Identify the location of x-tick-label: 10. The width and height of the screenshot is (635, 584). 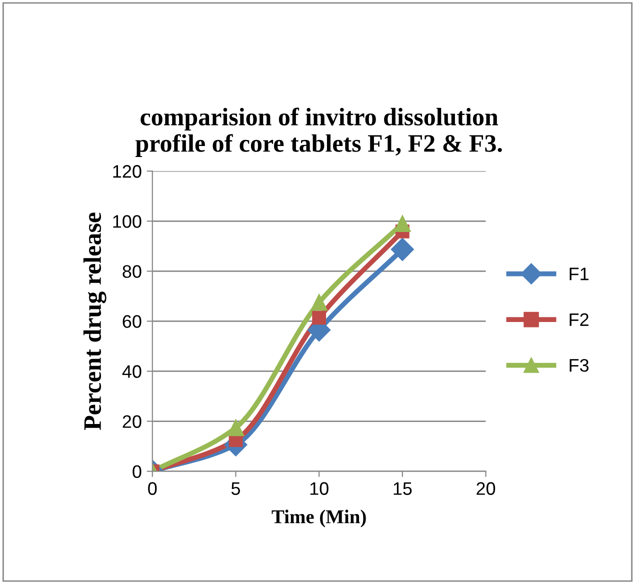
(319, 488).